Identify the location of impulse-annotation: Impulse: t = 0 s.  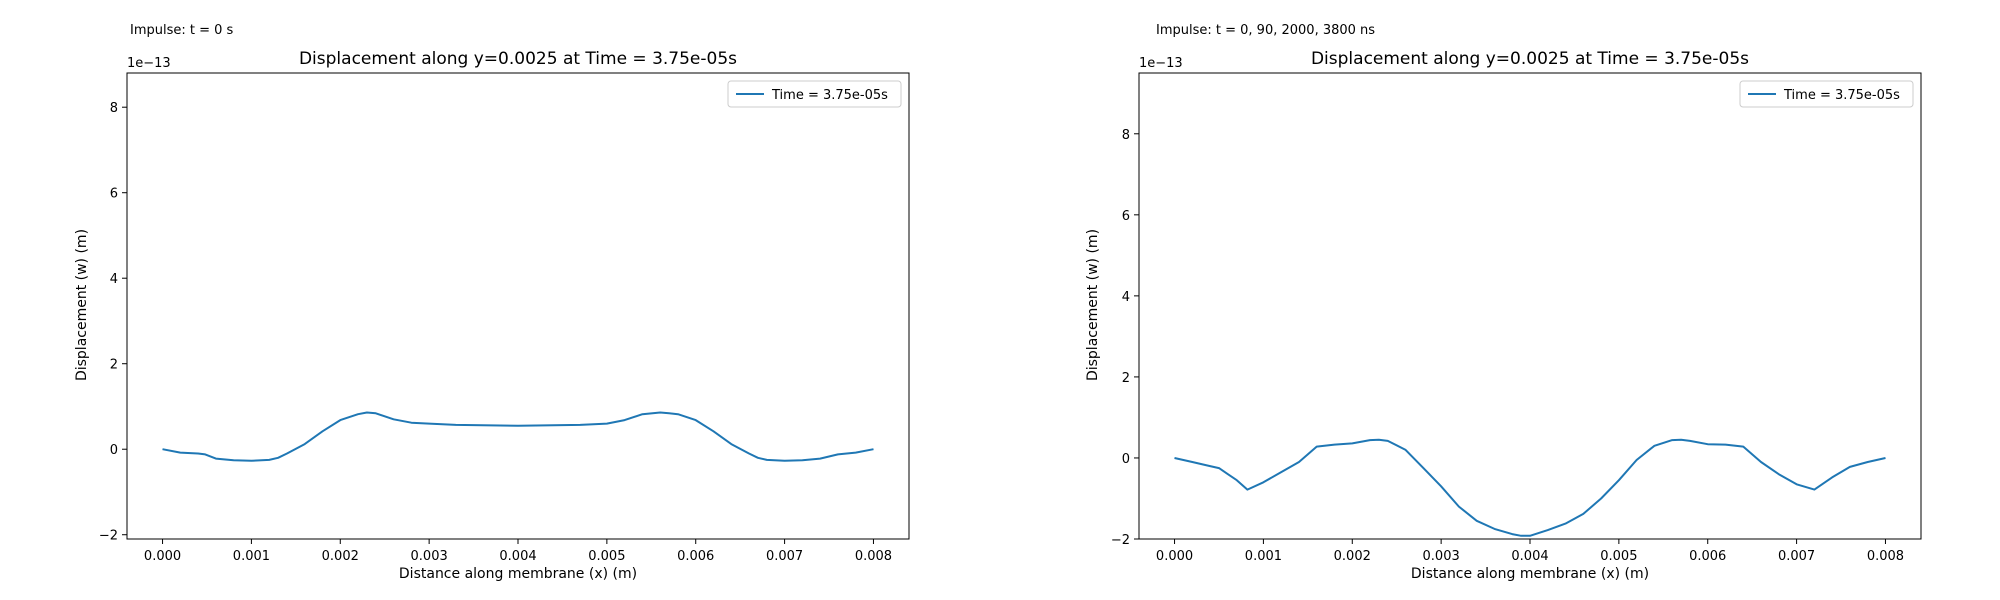
(182, 30).